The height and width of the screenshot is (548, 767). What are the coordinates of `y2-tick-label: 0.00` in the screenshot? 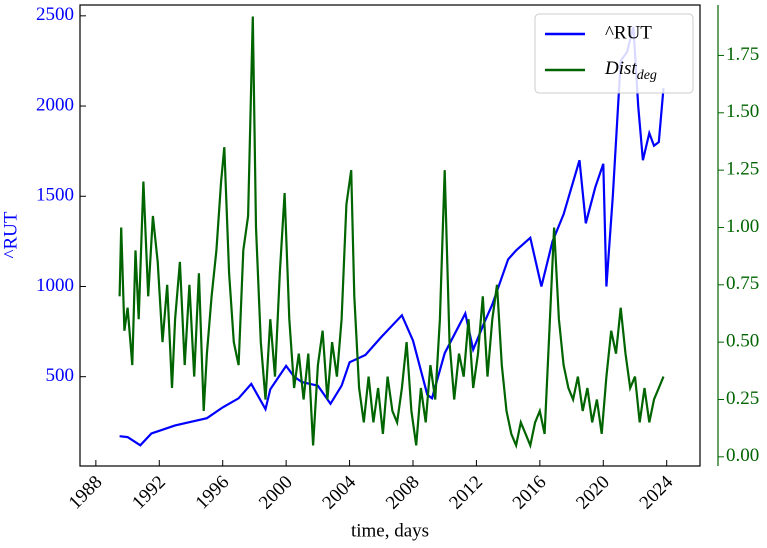 It's located at (742, 455).